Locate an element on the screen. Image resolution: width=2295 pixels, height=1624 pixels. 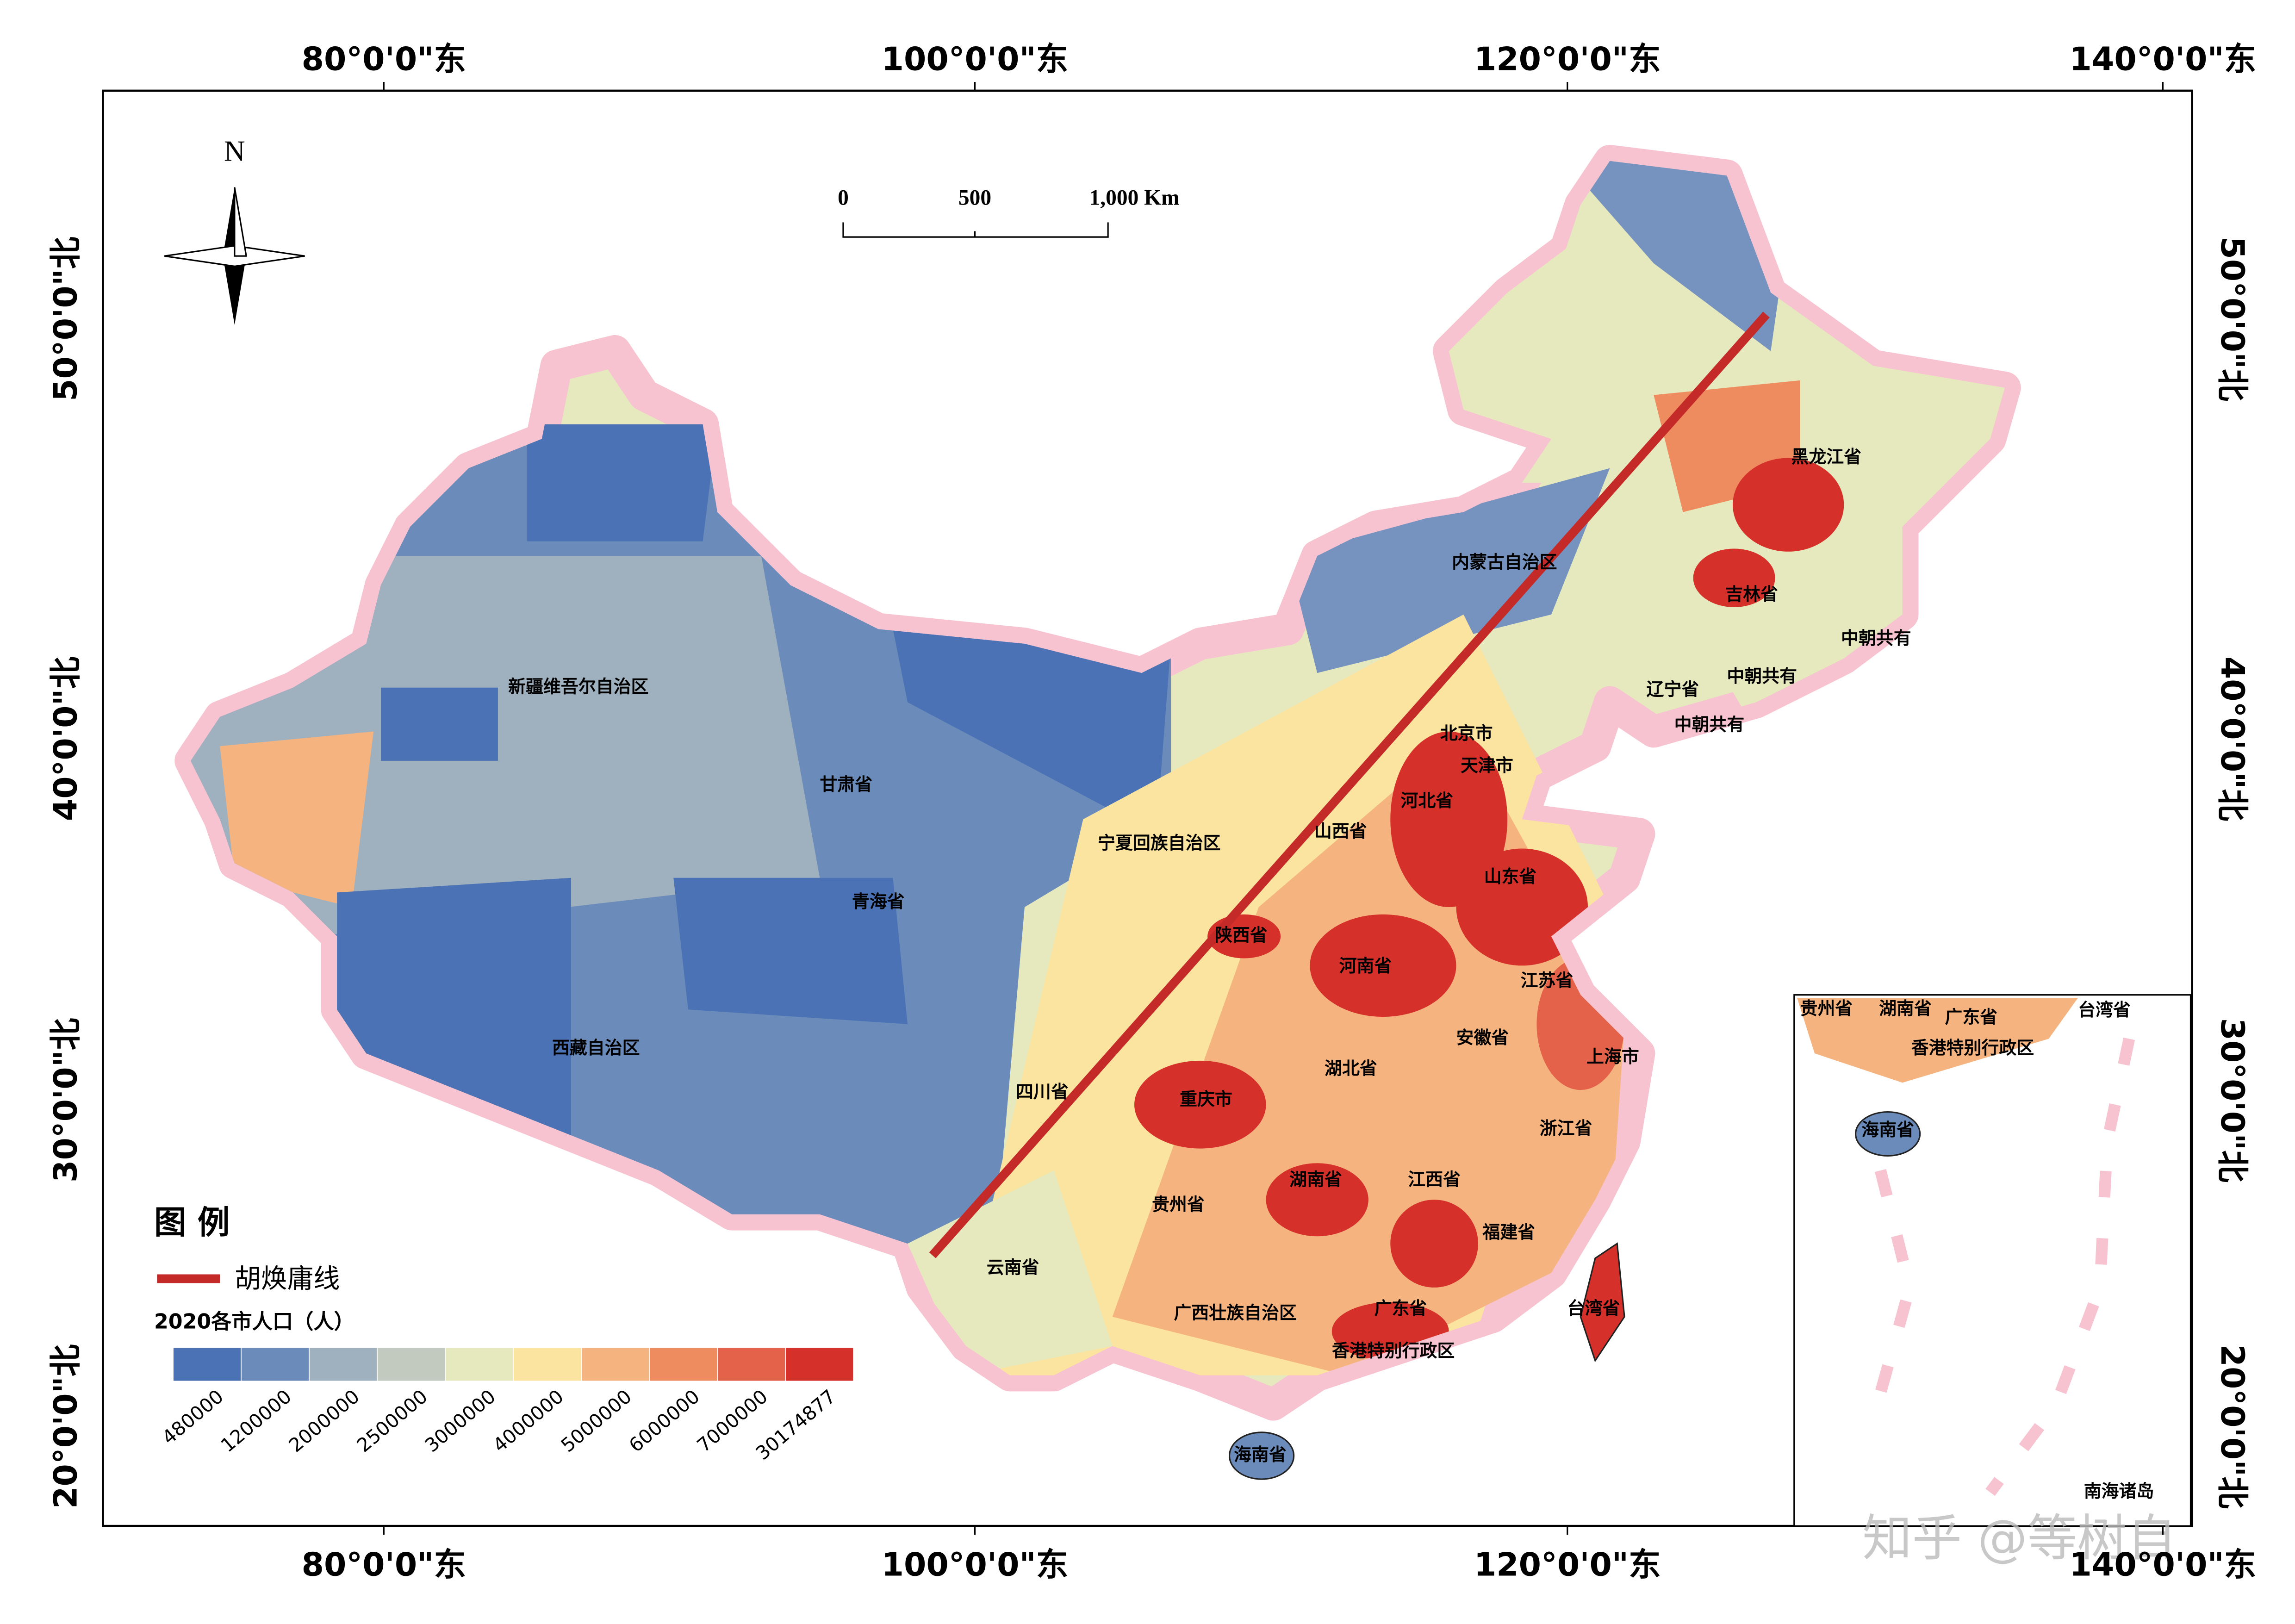
province-label: 陕西省 is located at coordinates (1241, 935).